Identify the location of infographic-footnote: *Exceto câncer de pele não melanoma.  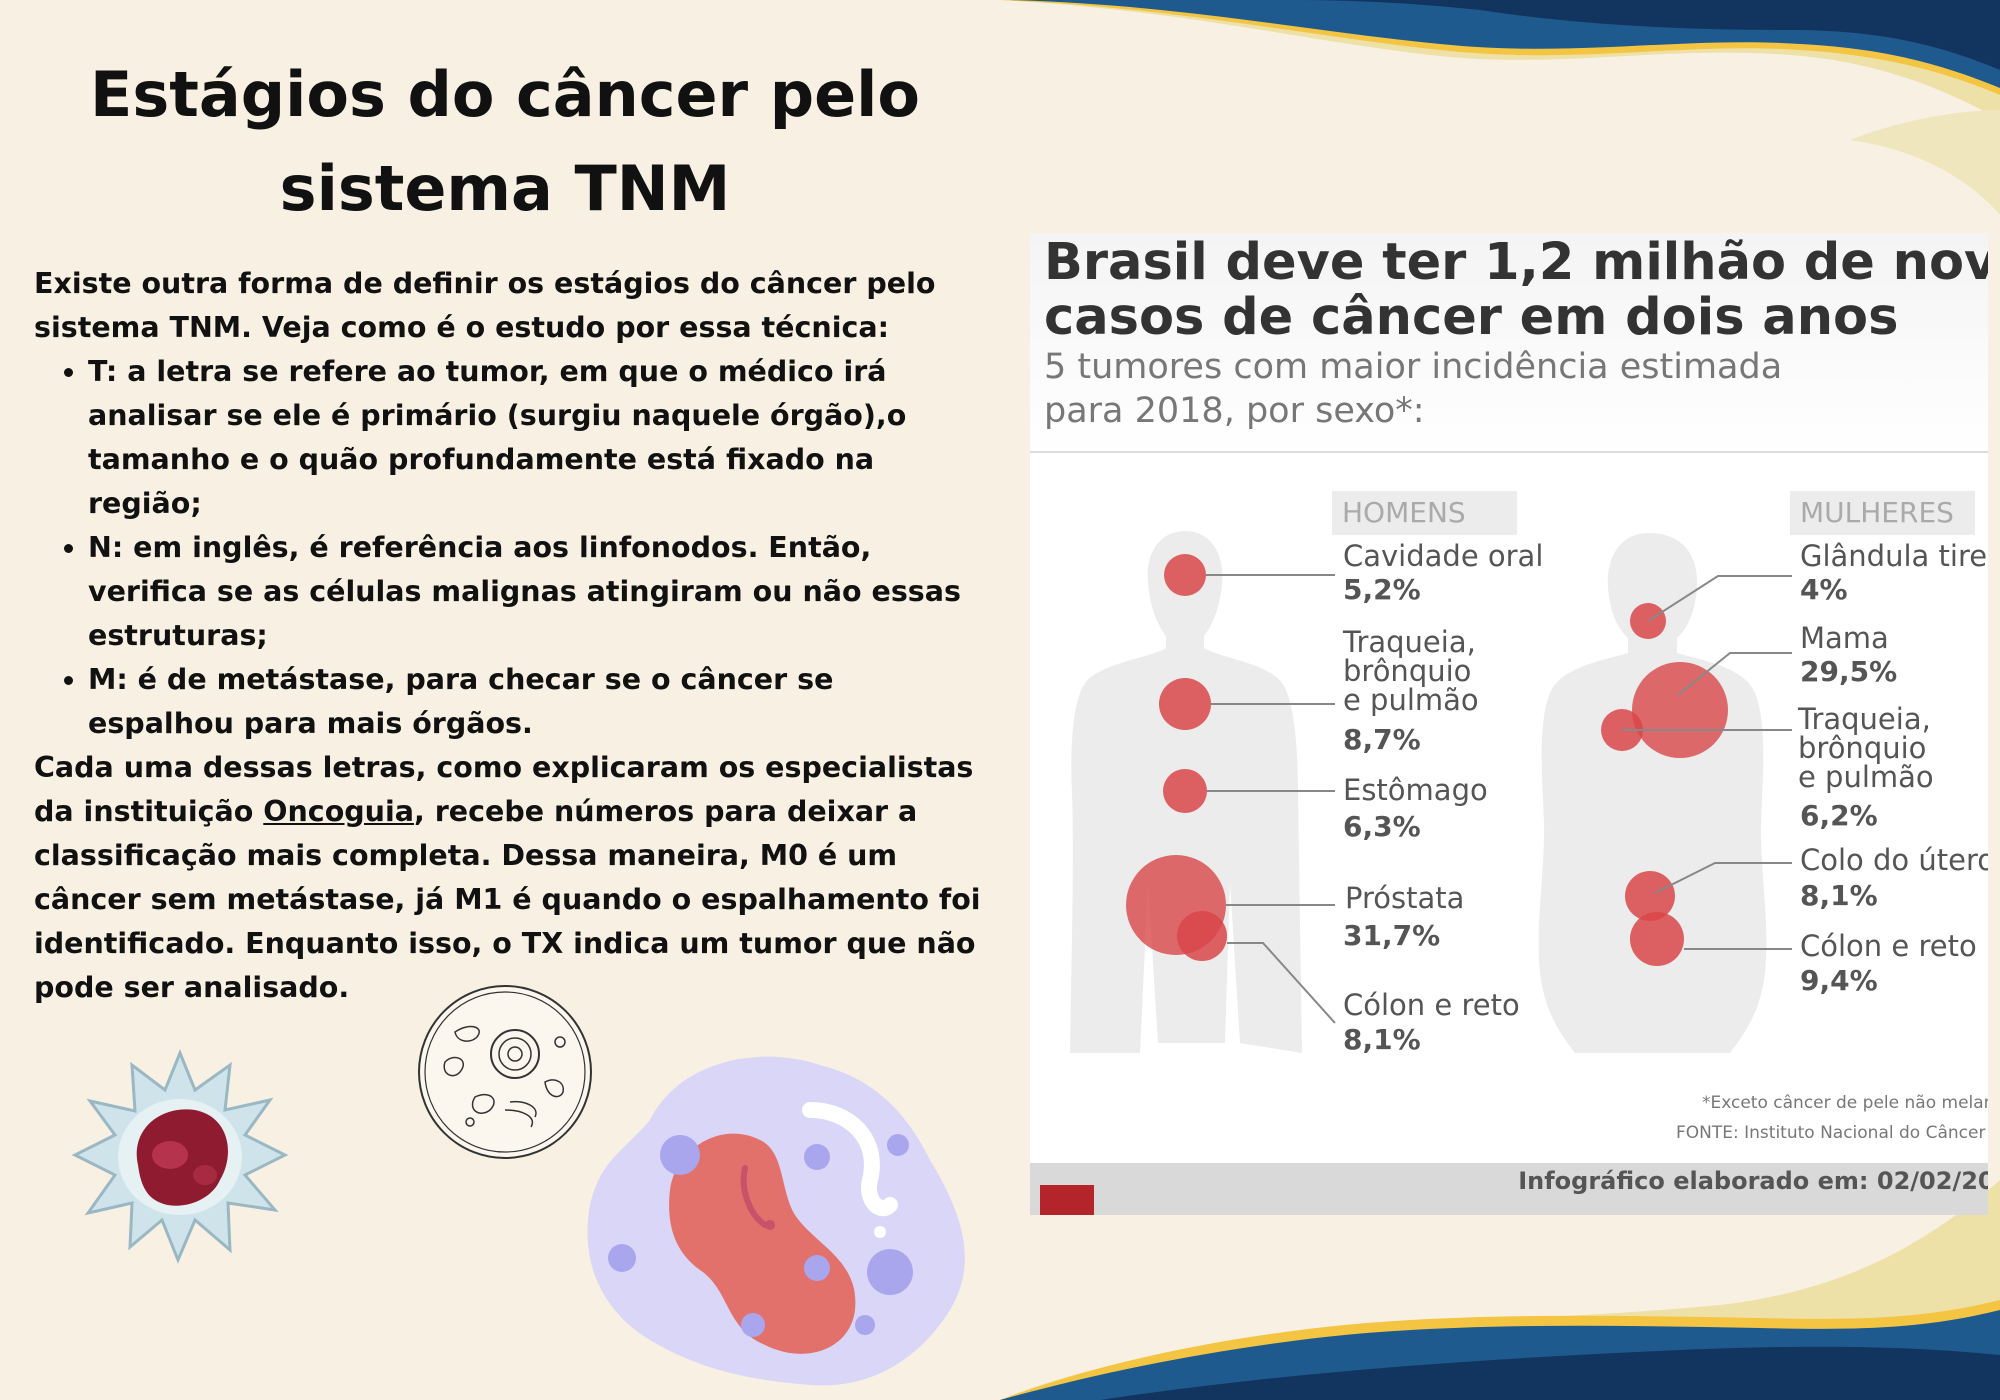
(1845, 1103).